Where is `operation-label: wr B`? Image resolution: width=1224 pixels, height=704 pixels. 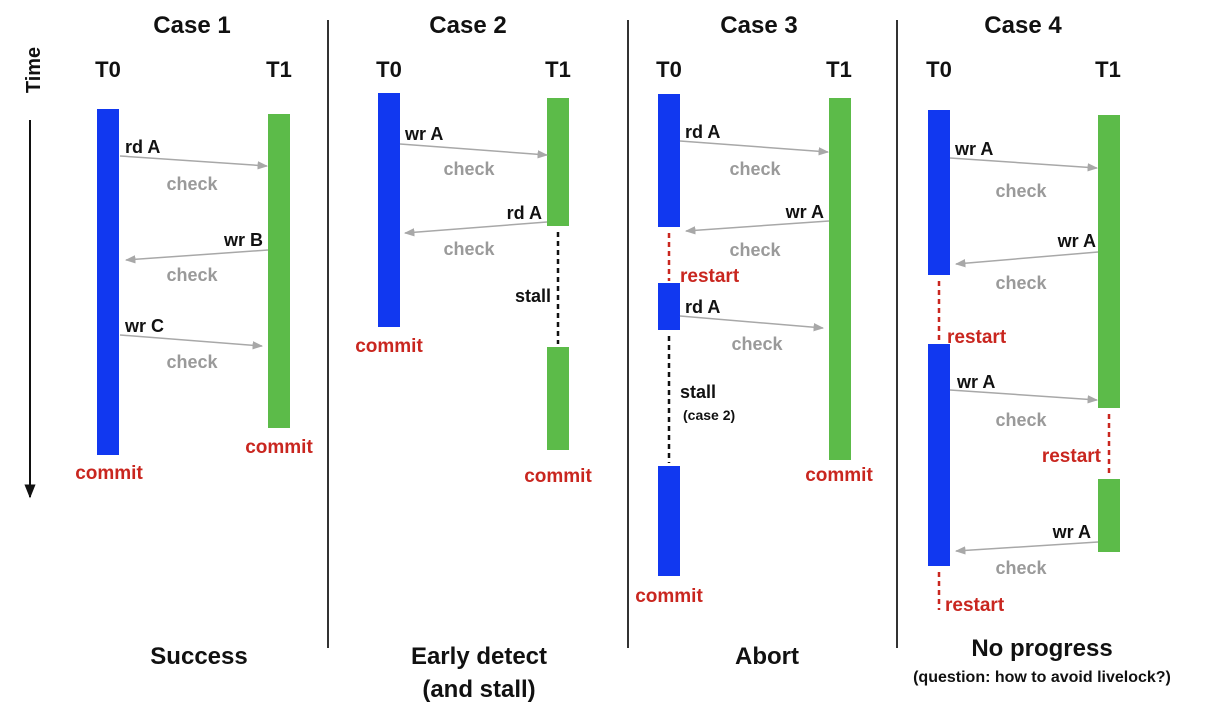
operation-label: wr B is located at coordinates (243, 240).